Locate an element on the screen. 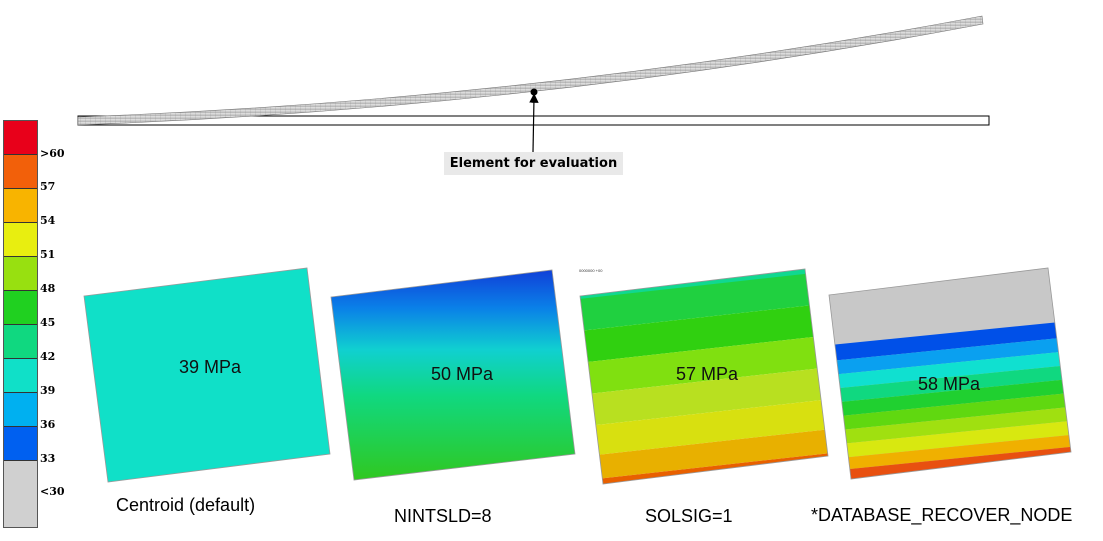 The width and height of the screenshot is (1103, 541). legend-label: 51 is located at coordinates (48, 254).